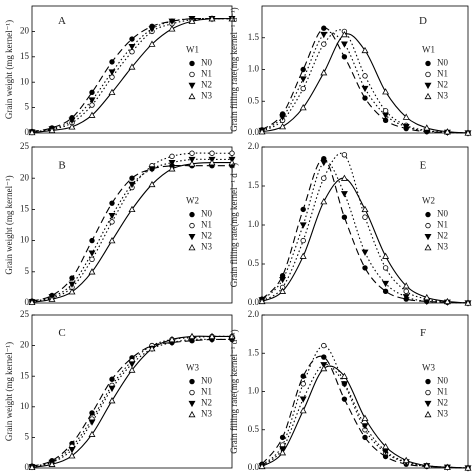 This screenshot has height=474, width=474. Describe the element at coordinates (192, 50) in the screenshot. I see `legend-title: W1` at that location.